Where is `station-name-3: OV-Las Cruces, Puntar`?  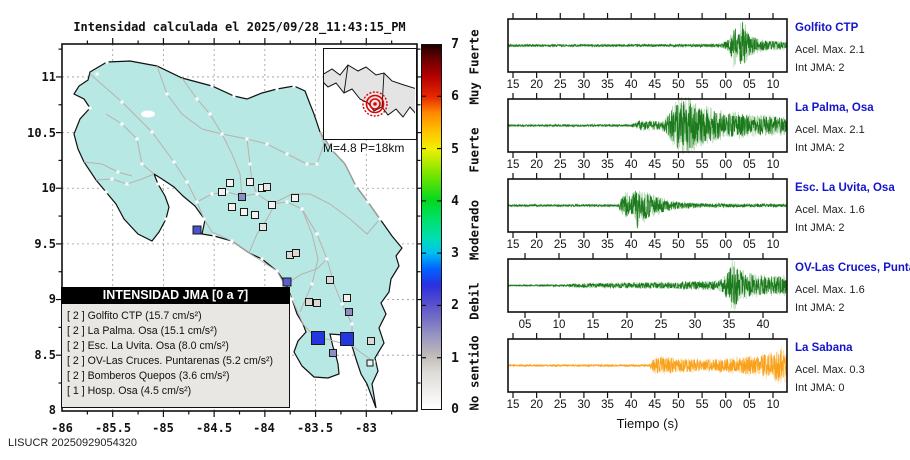
station-name-3: OV-Las Cruces, Puntar is located at coordinates (852, 268).